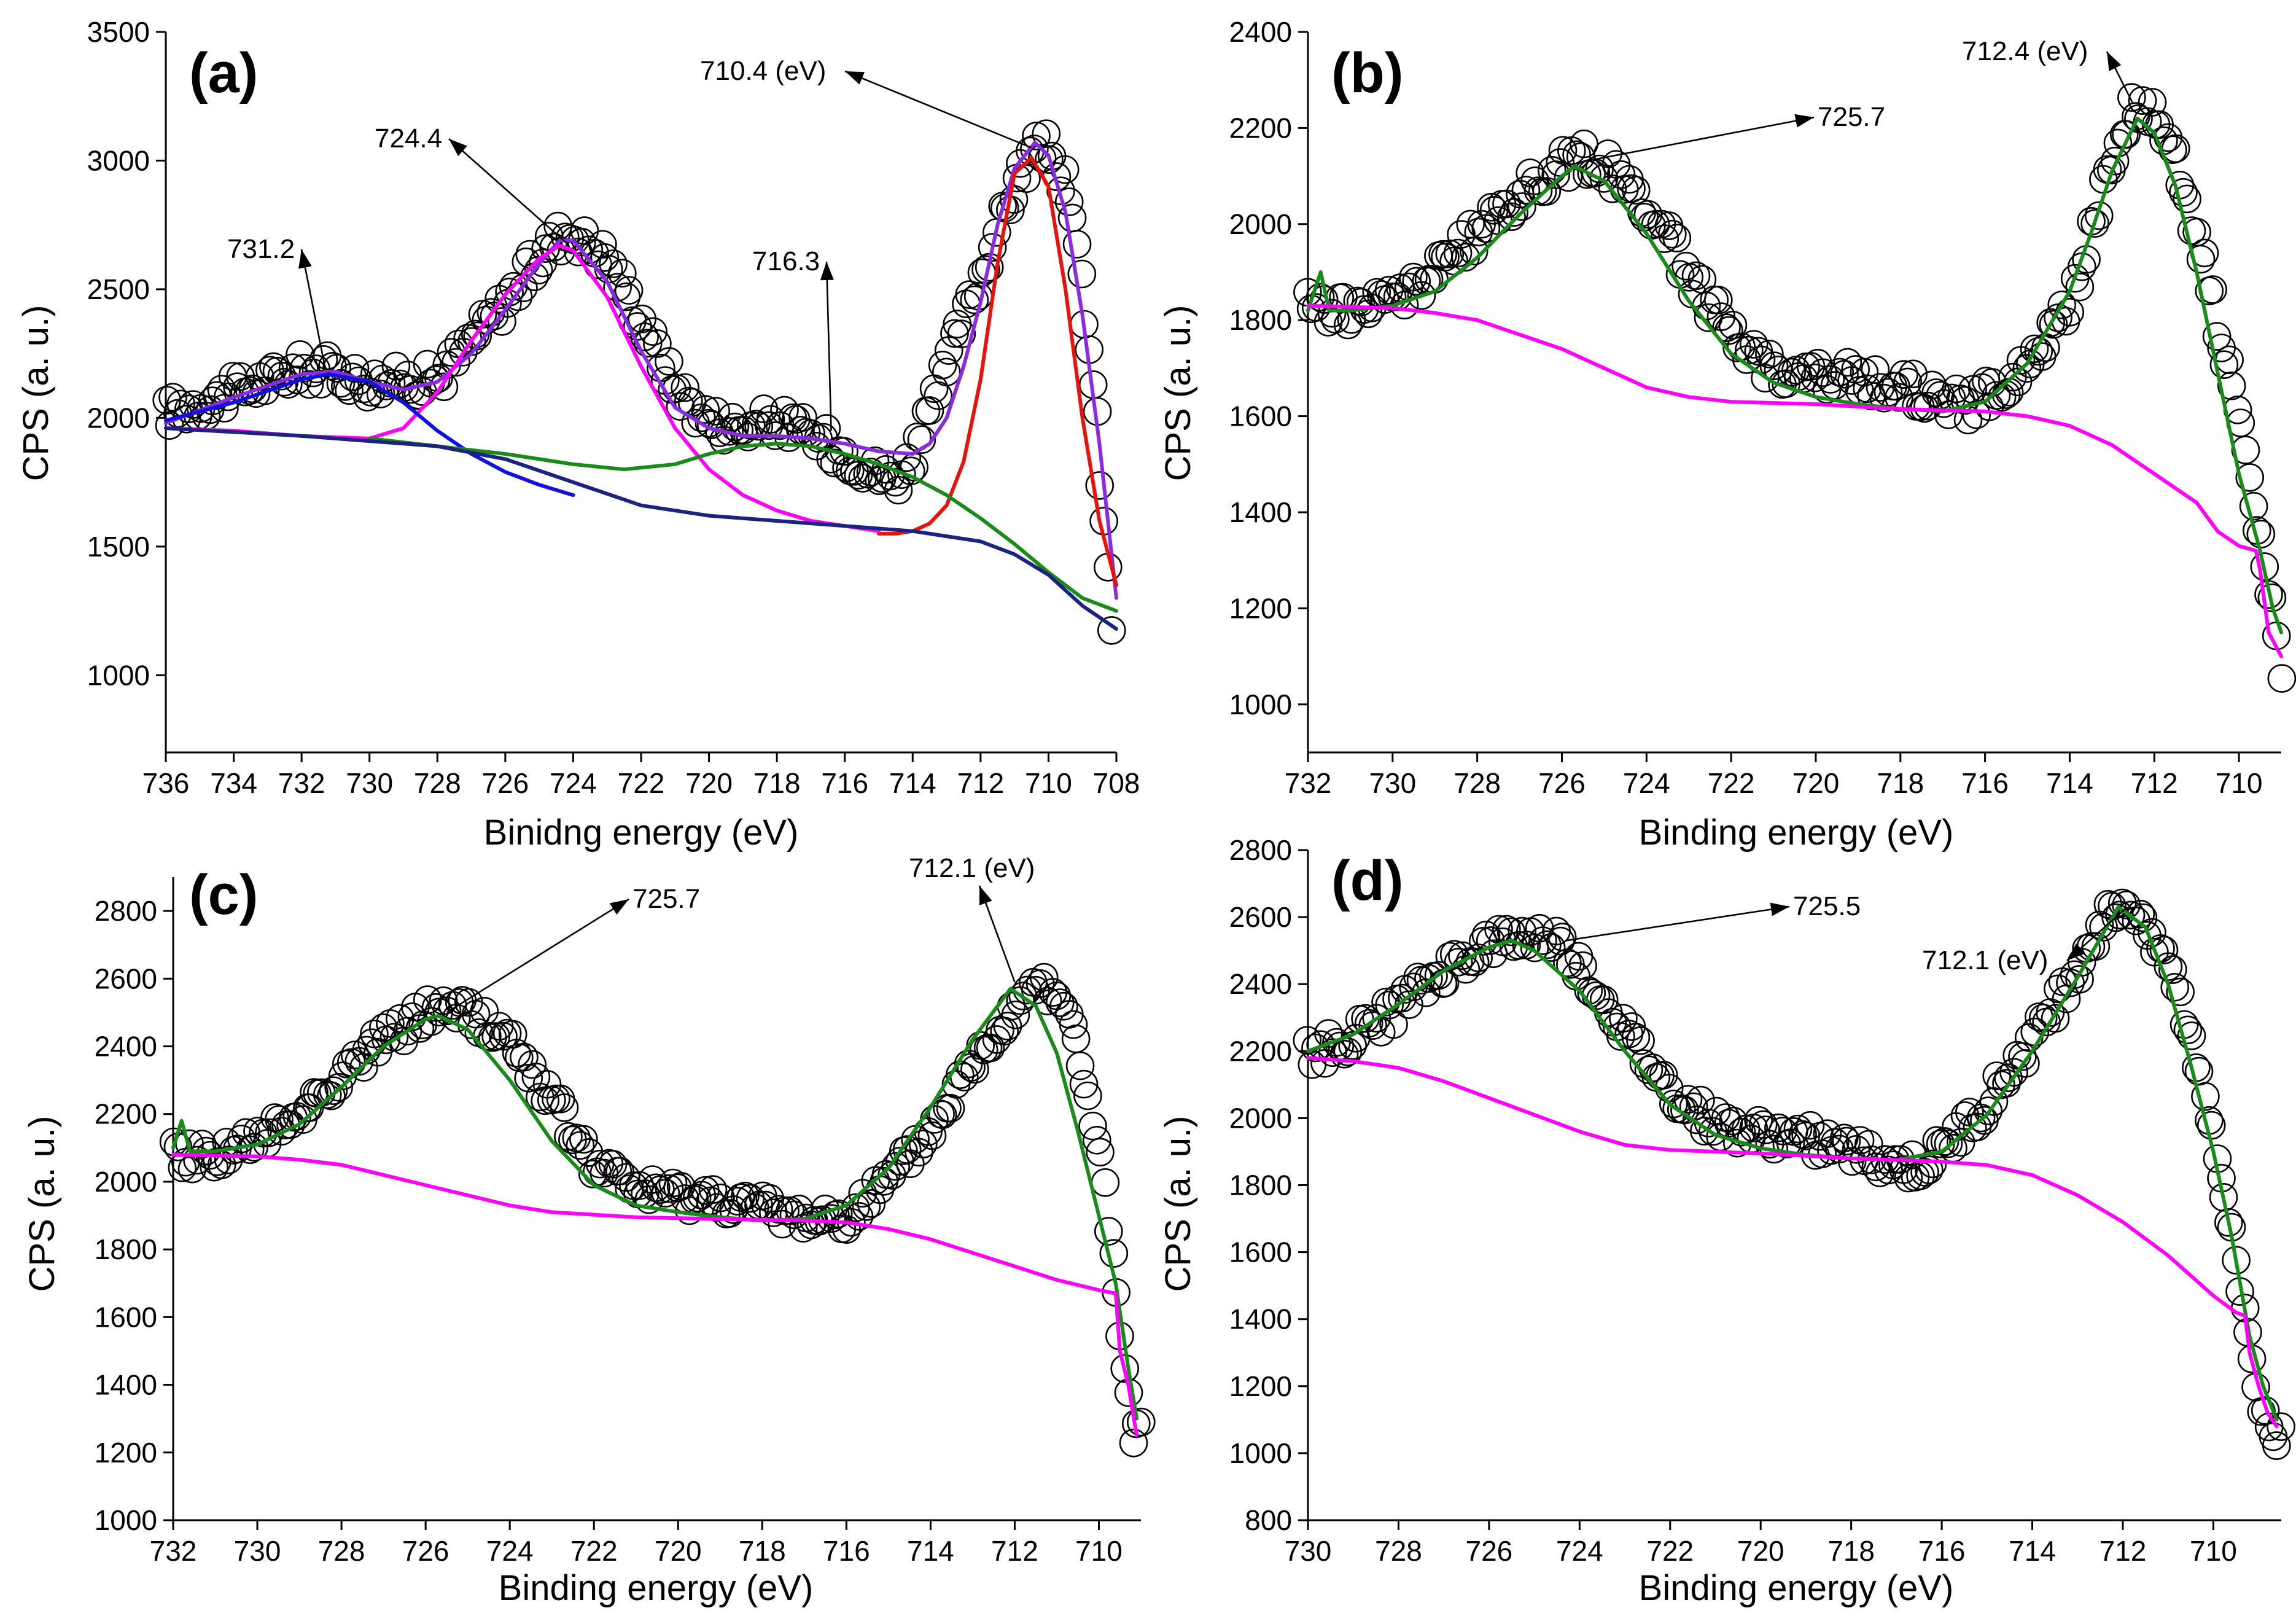 The height and width of the screenshot is (1624, 2296). I want to click on y-tick-label: 2800, so click(126, 911).